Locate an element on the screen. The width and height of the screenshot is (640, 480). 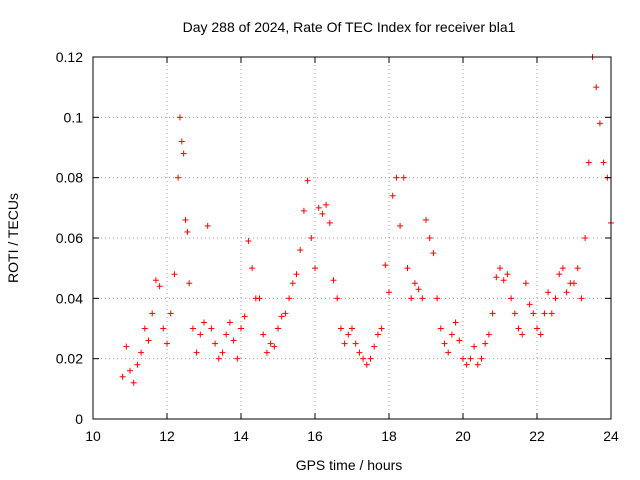
x-tick-label: 24 is located at coordinates (611, 436).